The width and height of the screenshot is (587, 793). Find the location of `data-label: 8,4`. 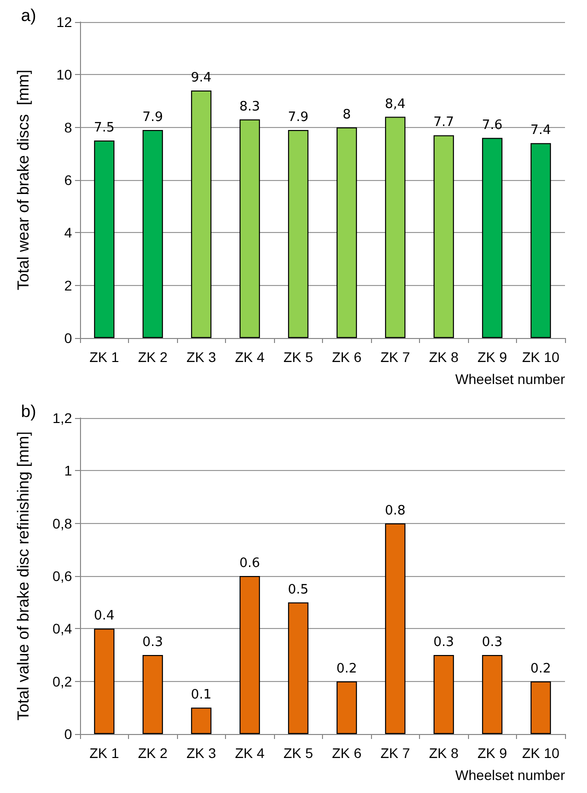

data-label: 8,4 is located at coordinates (395, 104).